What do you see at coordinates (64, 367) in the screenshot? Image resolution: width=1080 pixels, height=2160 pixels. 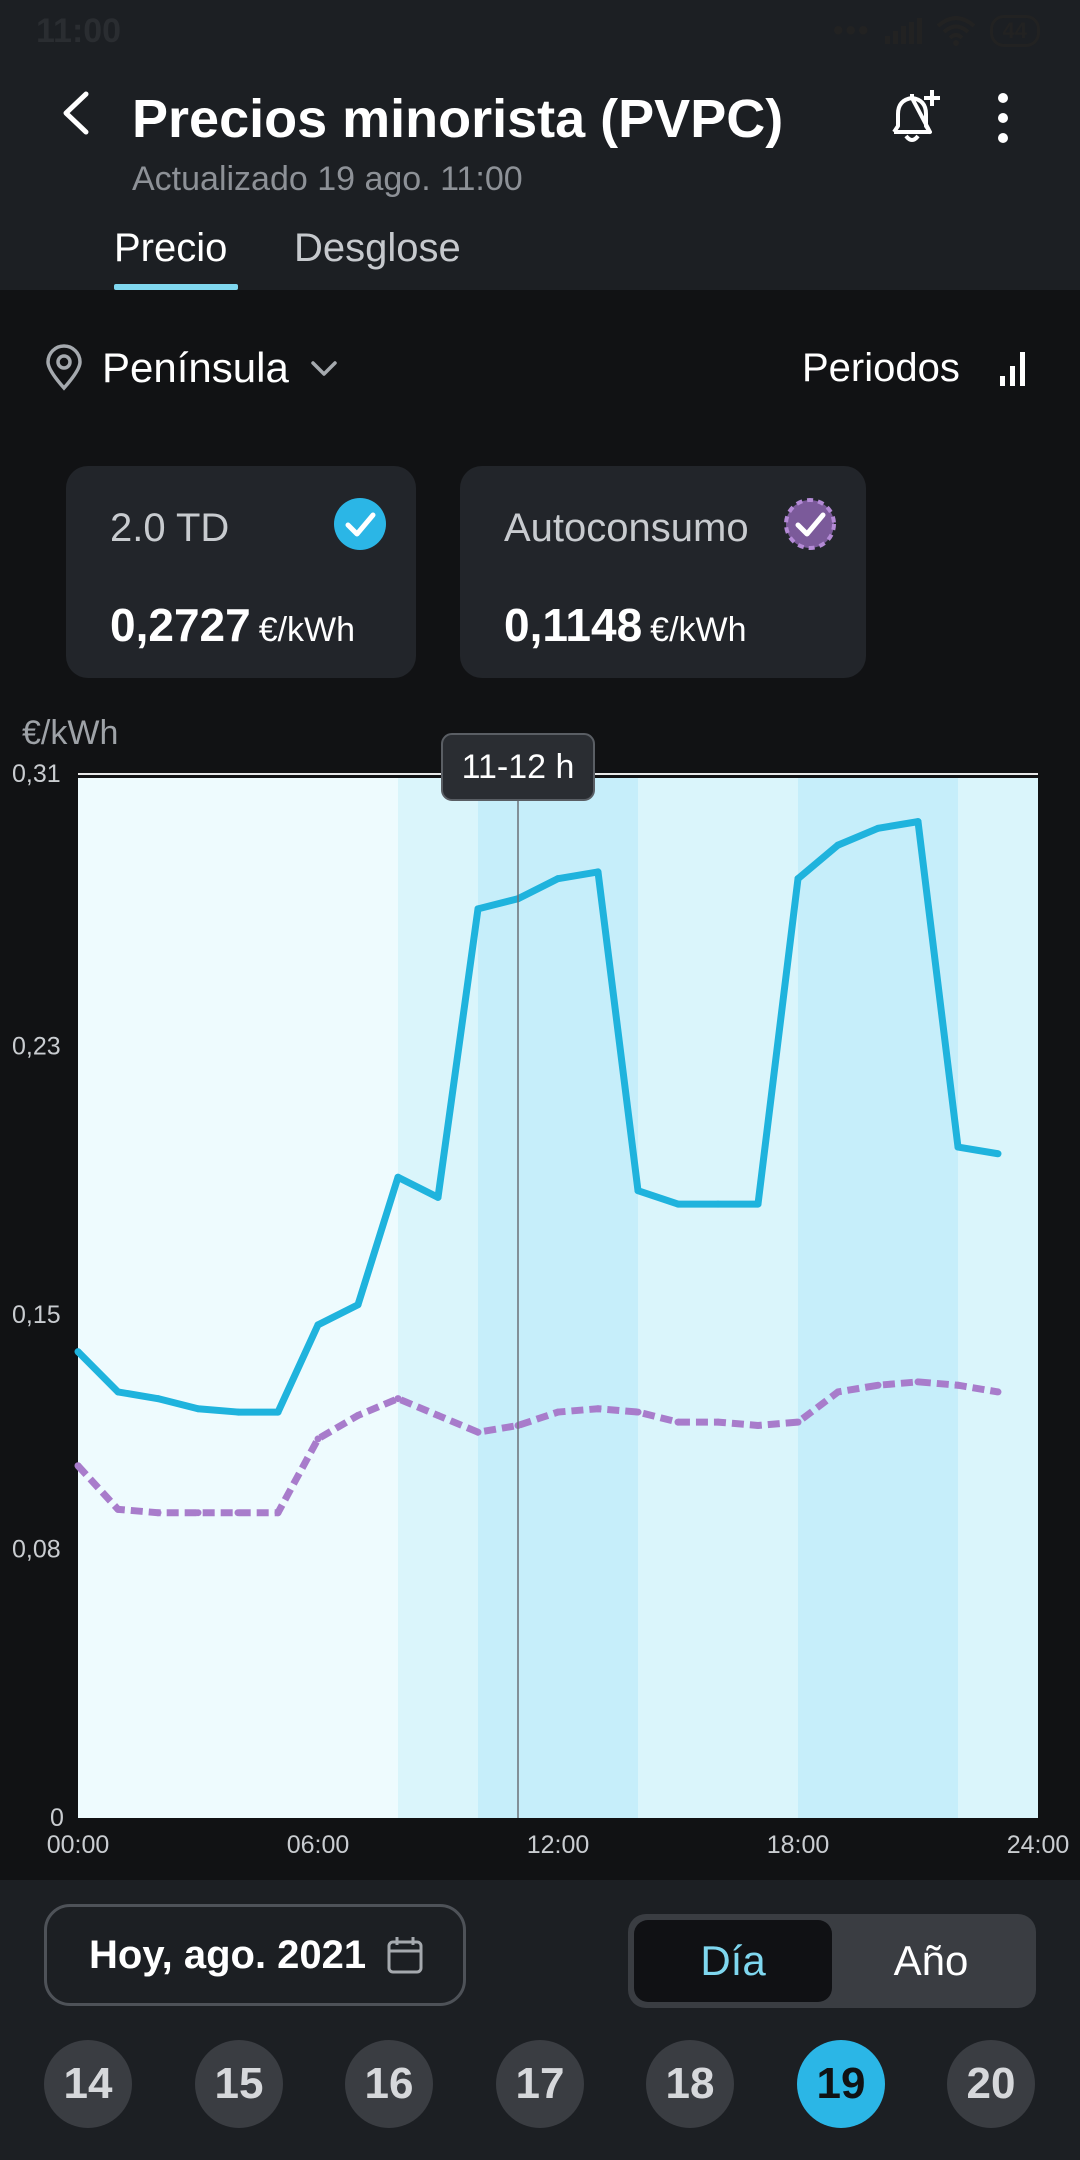 I see `location-pin-icon` at bounding box center [64, 367].